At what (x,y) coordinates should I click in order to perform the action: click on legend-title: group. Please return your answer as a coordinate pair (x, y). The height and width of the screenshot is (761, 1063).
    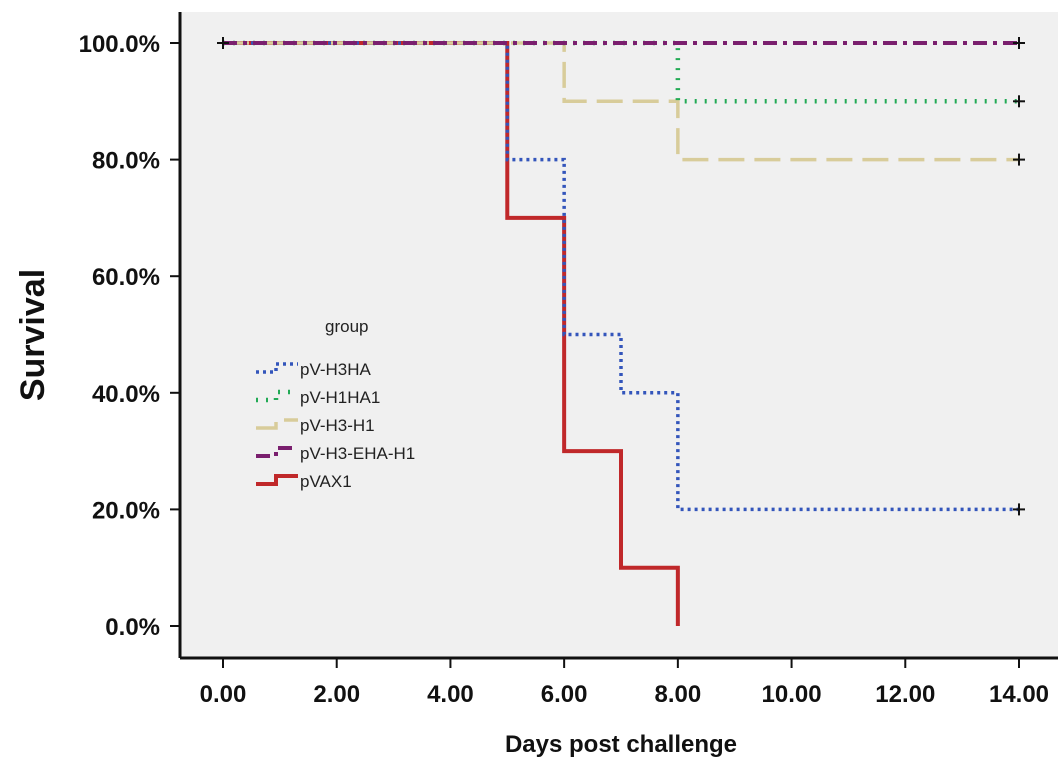
    Looking at the image, I should click on (346, 326).